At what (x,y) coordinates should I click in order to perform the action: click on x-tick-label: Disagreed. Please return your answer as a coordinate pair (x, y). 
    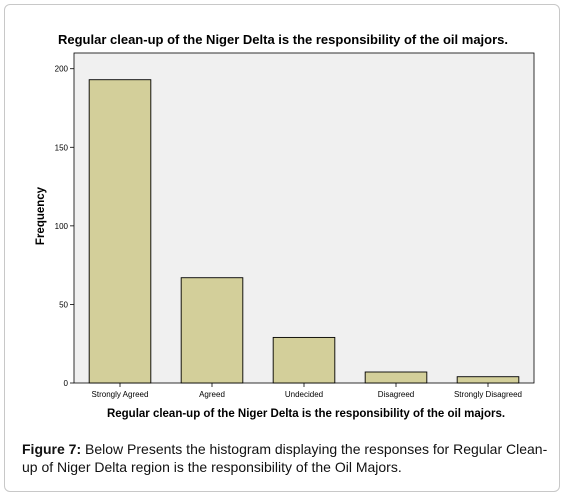
    Looking at the image, I should click on (396, 394).